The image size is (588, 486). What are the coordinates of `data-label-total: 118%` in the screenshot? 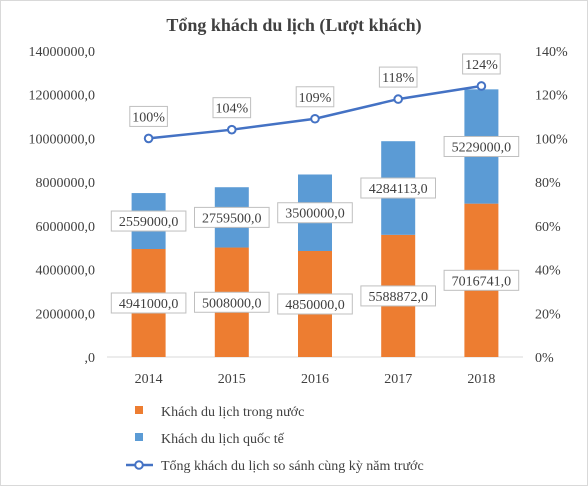 It's located at (398, 77).